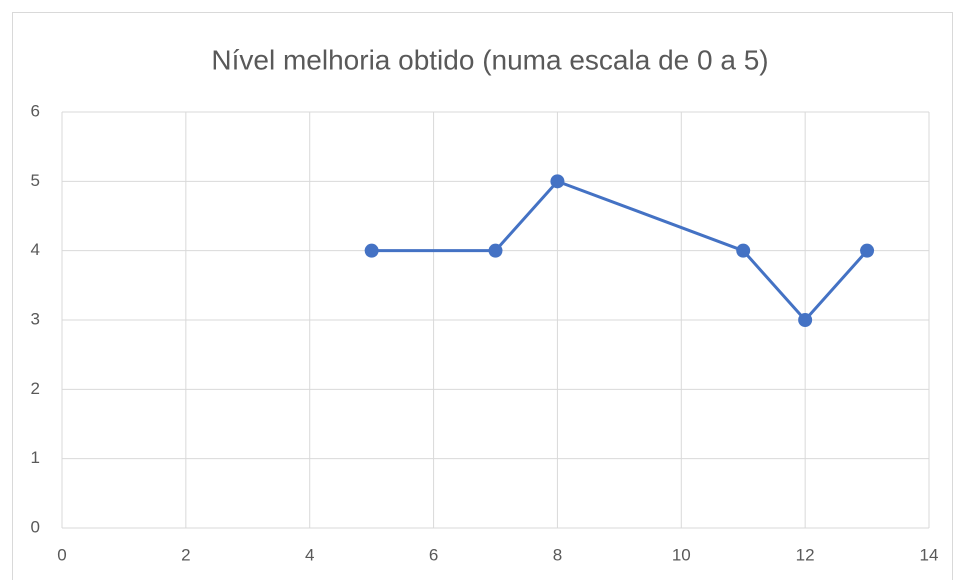  What do you see at coordinates (620, 251) in the screenshot?
I see `line` at bounding box center [620, 251].